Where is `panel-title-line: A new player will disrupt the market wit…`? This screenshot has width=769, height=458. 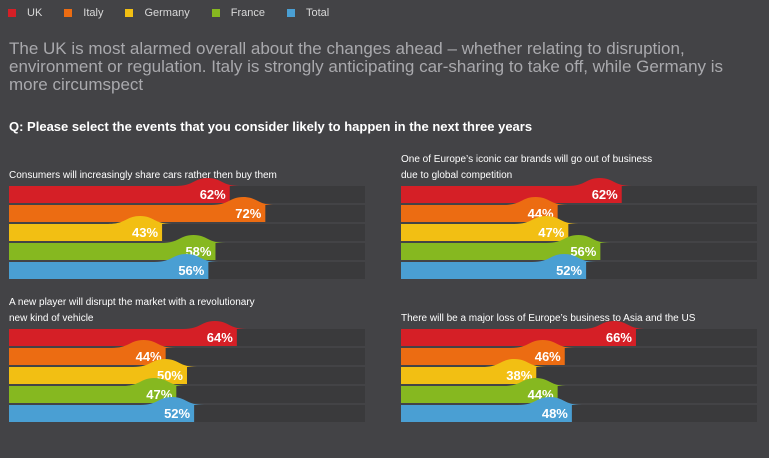
panel-title-line: A new player will disrupt the market wit… is located at coordinates (132, 302).